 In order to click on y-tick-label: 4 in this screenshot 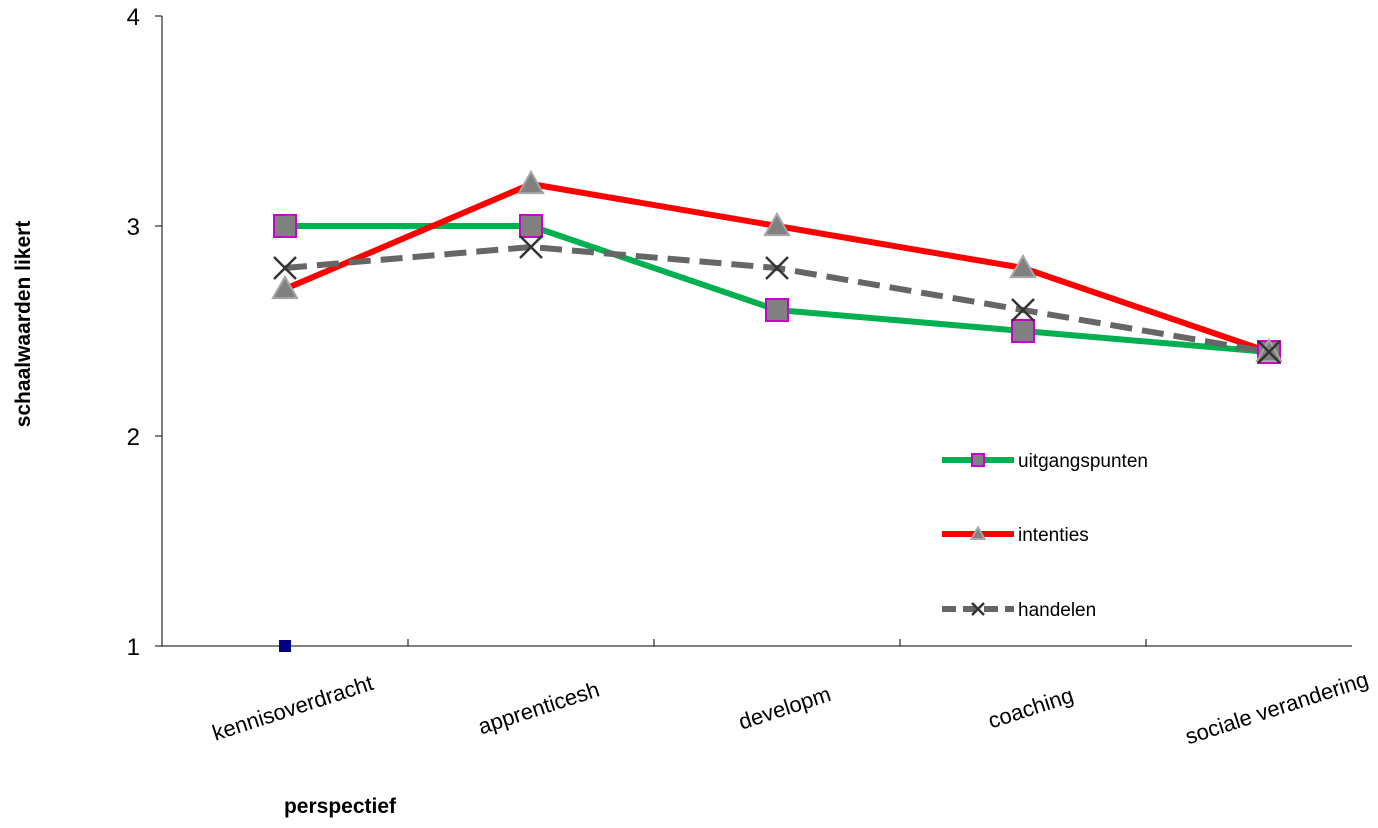, I will do `click(133, 17)`.